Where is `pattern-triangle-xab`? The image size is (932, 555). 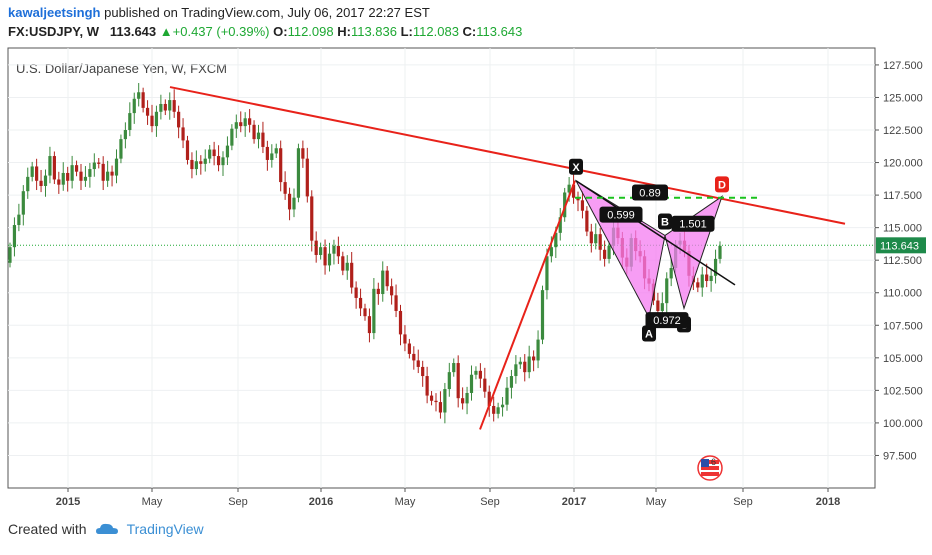
pattern-triangle-xab is located at coordinates (620, 249).